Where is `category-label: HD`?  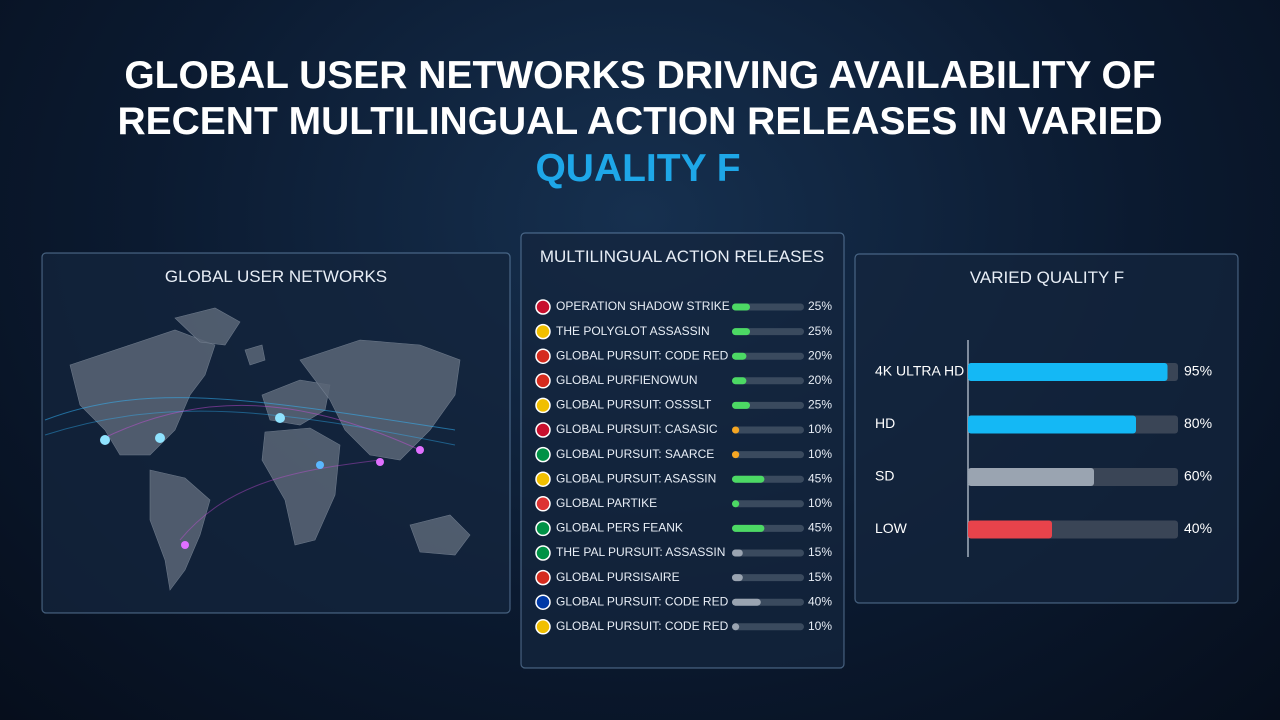
category-label: HD is located at coordinates (885, 423).